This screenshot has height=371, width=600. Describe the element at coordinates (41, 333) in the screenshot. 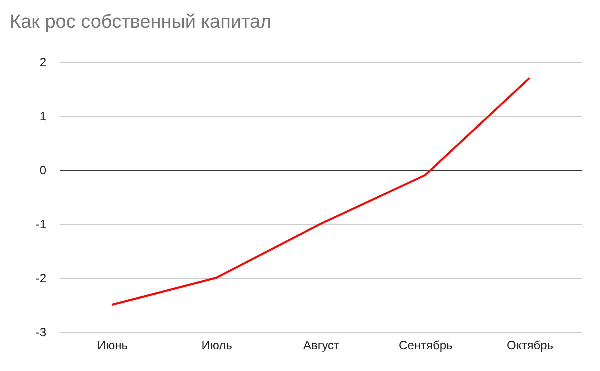

I see `y-tick-label: -3` at that location.